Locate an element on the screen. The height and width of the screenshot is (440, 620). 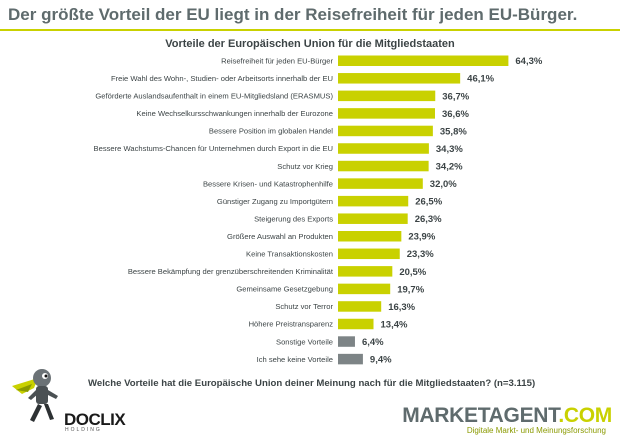
value-label: 36,7% is located at coordinates (455, 96).